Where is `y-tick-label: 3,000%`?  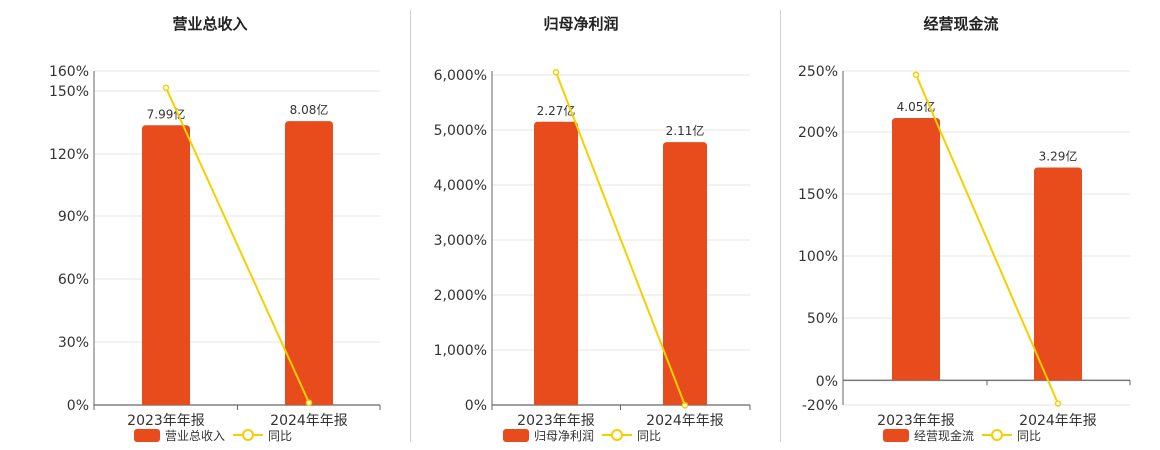
y-tick-label: 3,000% is located at coordinates (460, 241).